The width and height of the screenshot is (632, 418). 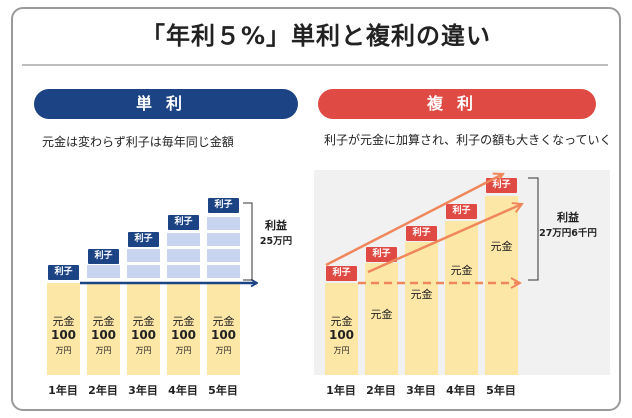 What do you see at coordinates (568, 233) in the screenshot?
I see `gain-value: 27万円6千円` at bounding box center [568, 233].